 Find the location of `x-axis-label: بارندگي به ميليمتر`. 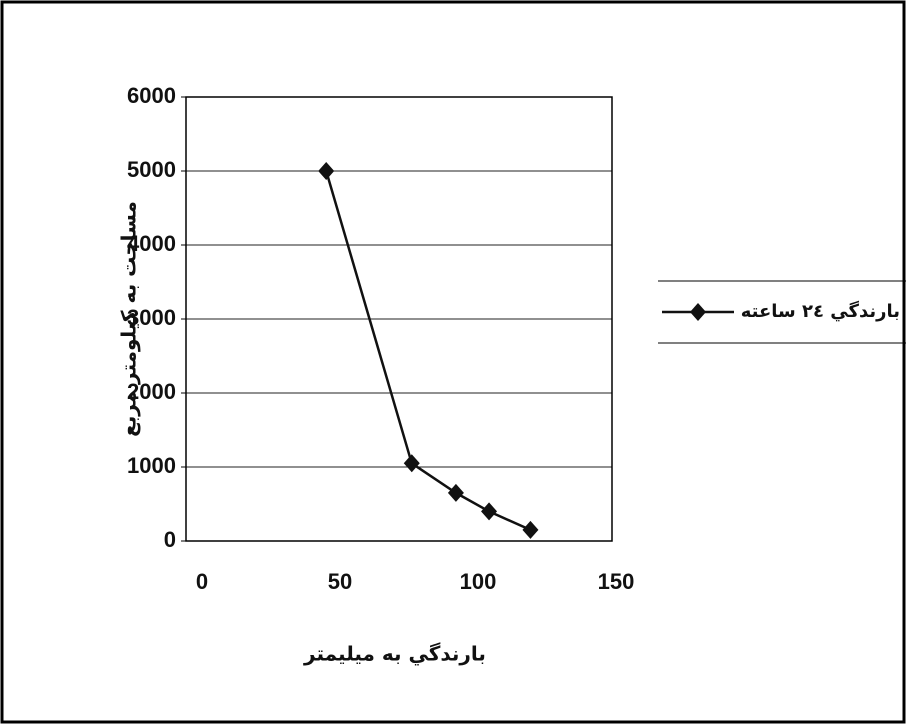

x-axis-label: بارندگي به ميليمتر is located at coordinates (394, 654).